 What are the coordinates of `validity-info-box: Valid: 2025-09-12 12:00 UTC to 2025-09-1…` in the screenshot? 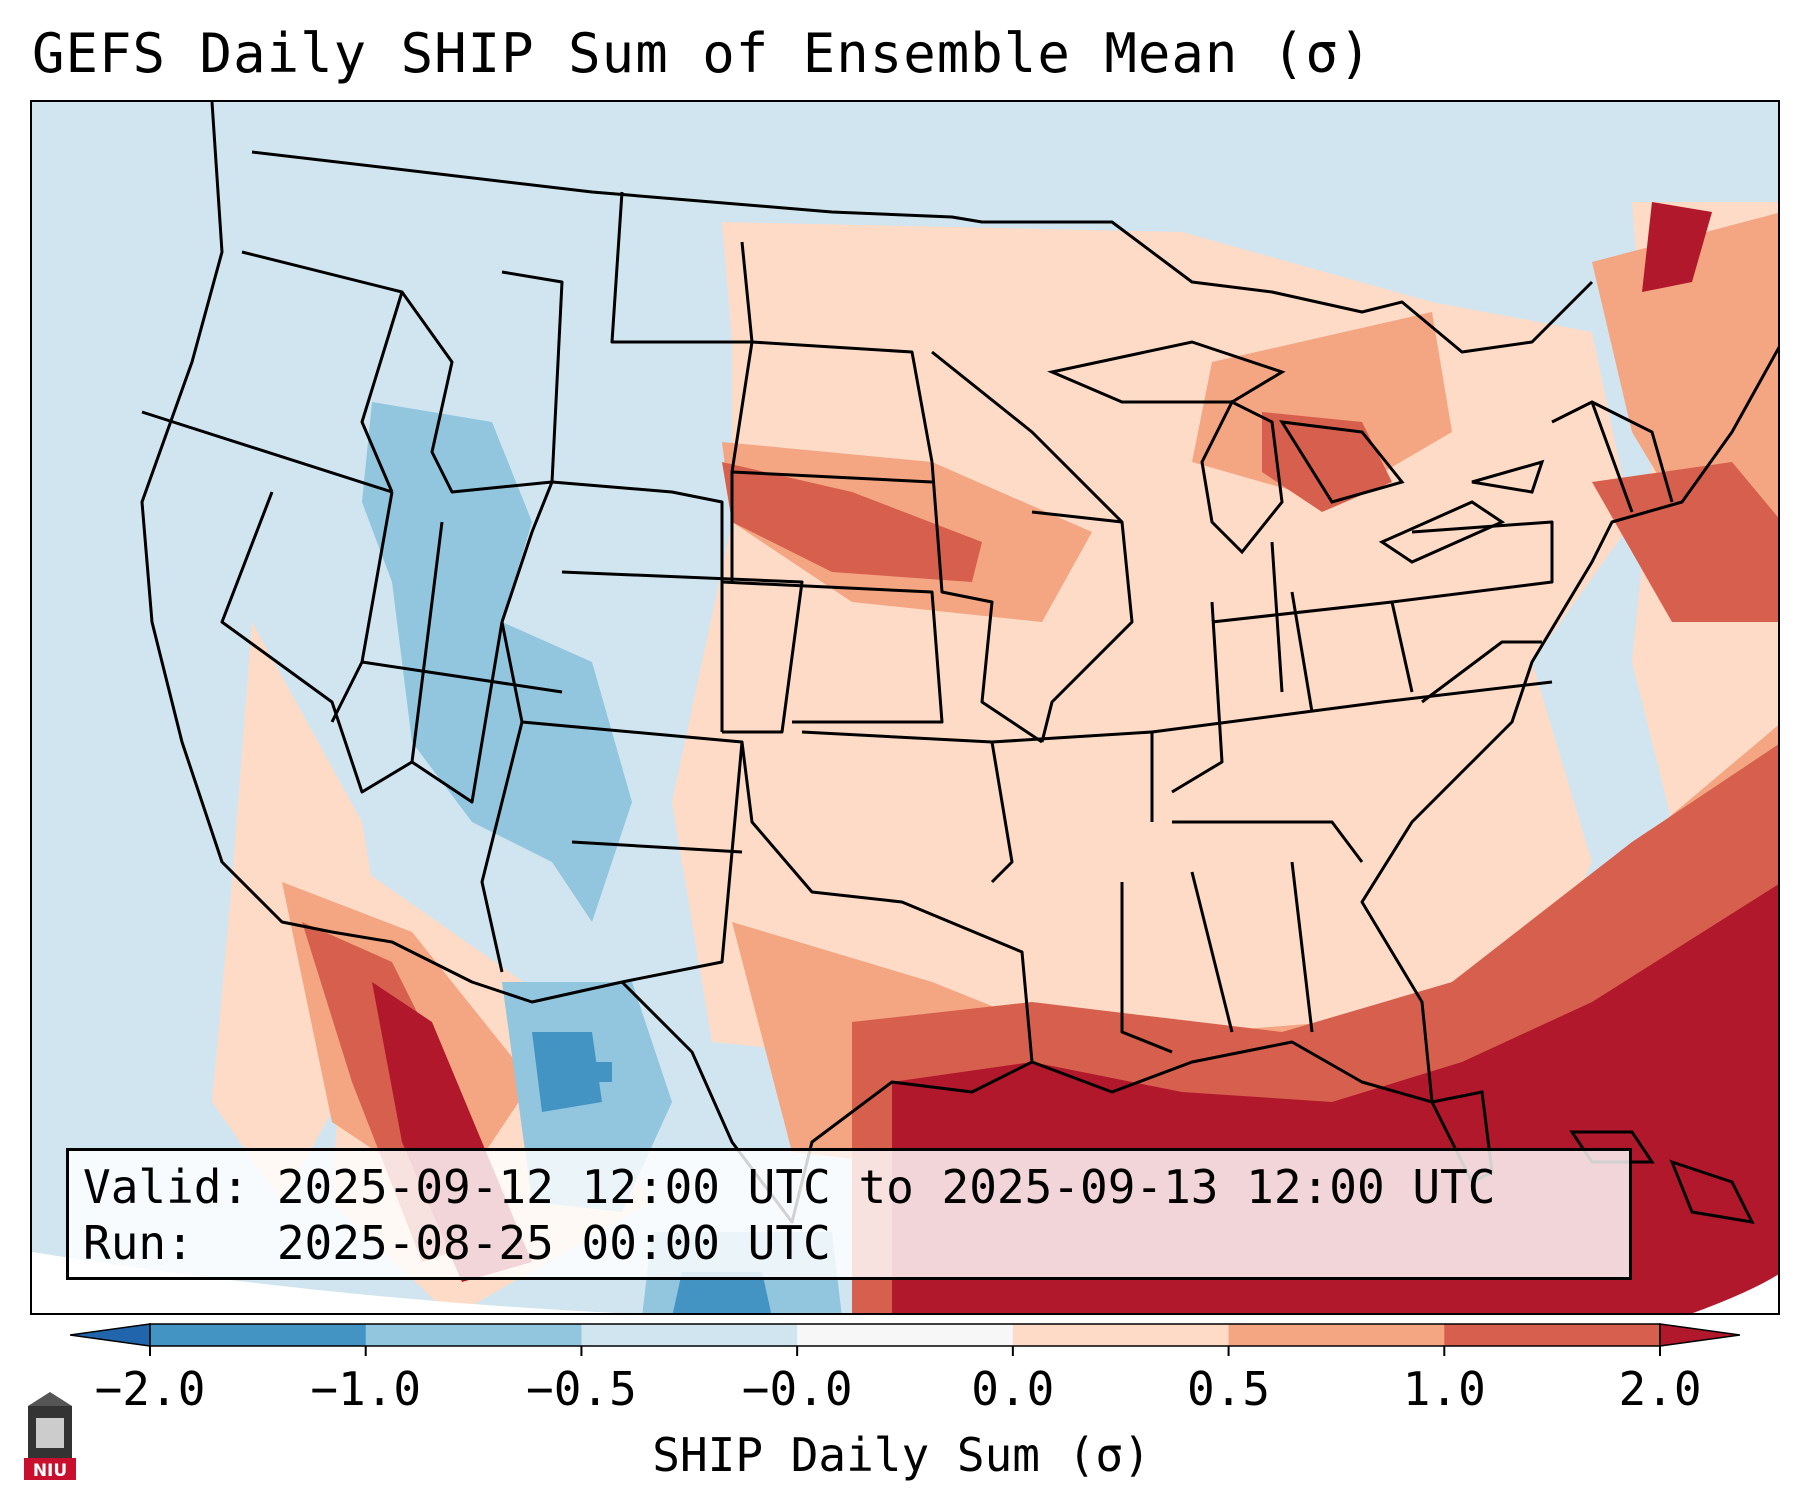 It's located at (849, 1214).